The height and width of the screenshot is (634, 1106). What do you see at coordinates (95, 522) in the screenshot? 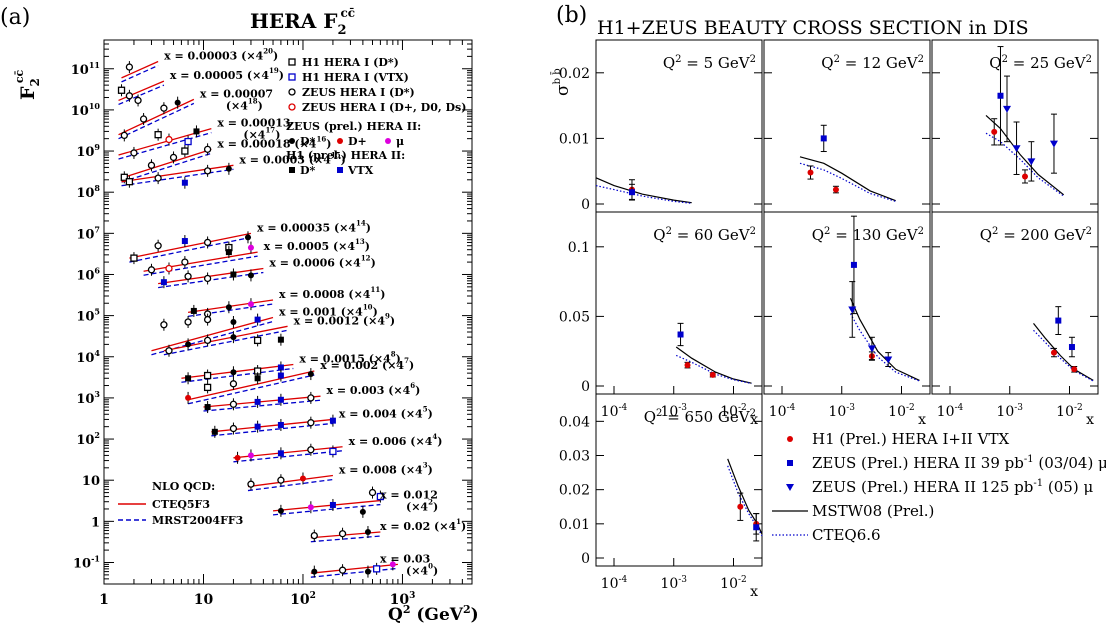
I see `y-tick-label: 1` at bounding box center [95, 522].